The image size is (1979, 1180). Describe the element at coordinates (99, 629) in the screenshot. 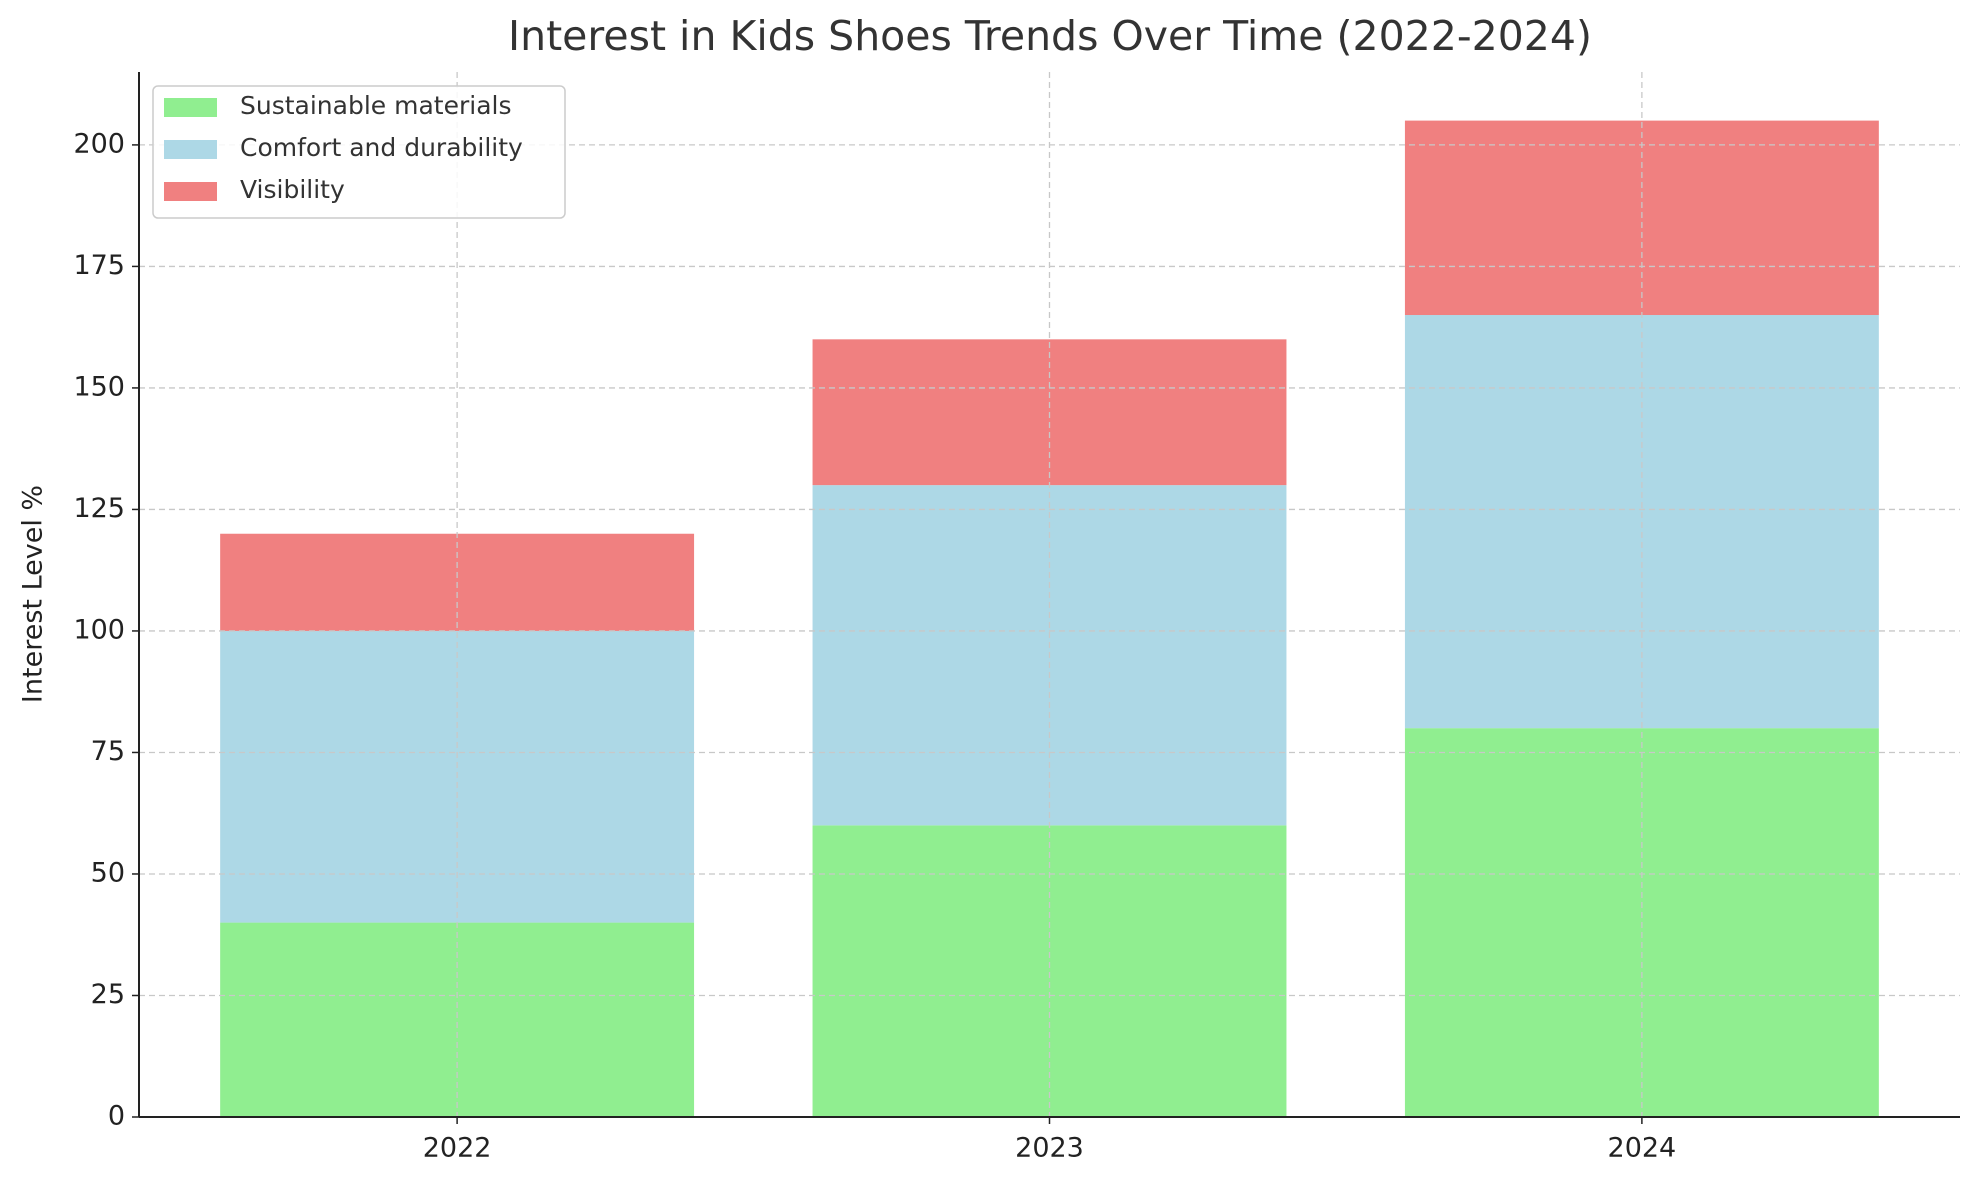

I see `y-tick-label: 100` at that location.